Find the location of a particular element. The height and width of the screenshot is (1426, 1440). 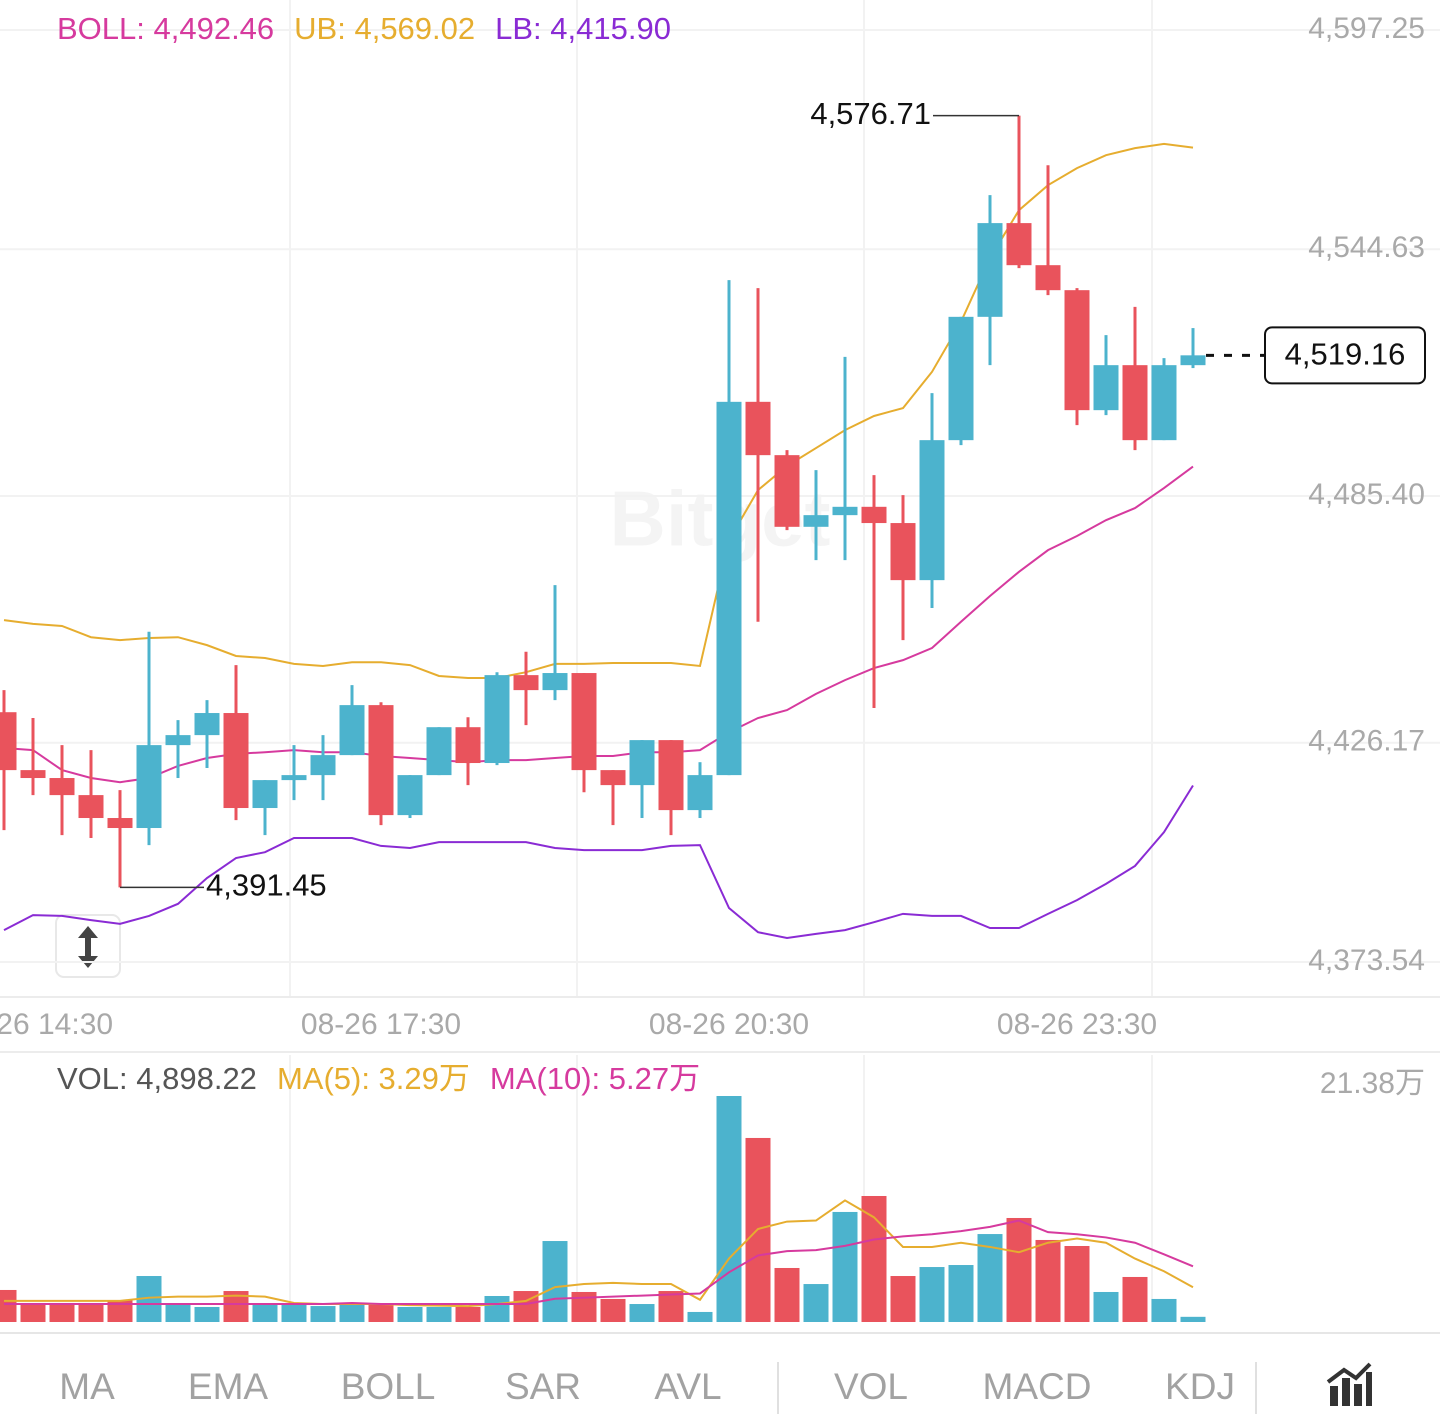

legend-entry: BOLL: 4,492.46 is located at coordinates (165, 28).